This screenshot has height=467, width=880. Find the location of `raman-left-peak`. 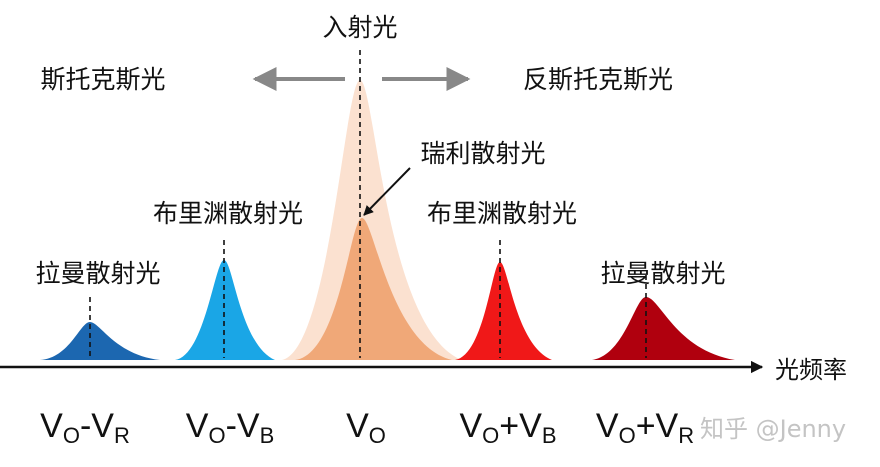

raman-left-peak is located at coordinates (100, 341).